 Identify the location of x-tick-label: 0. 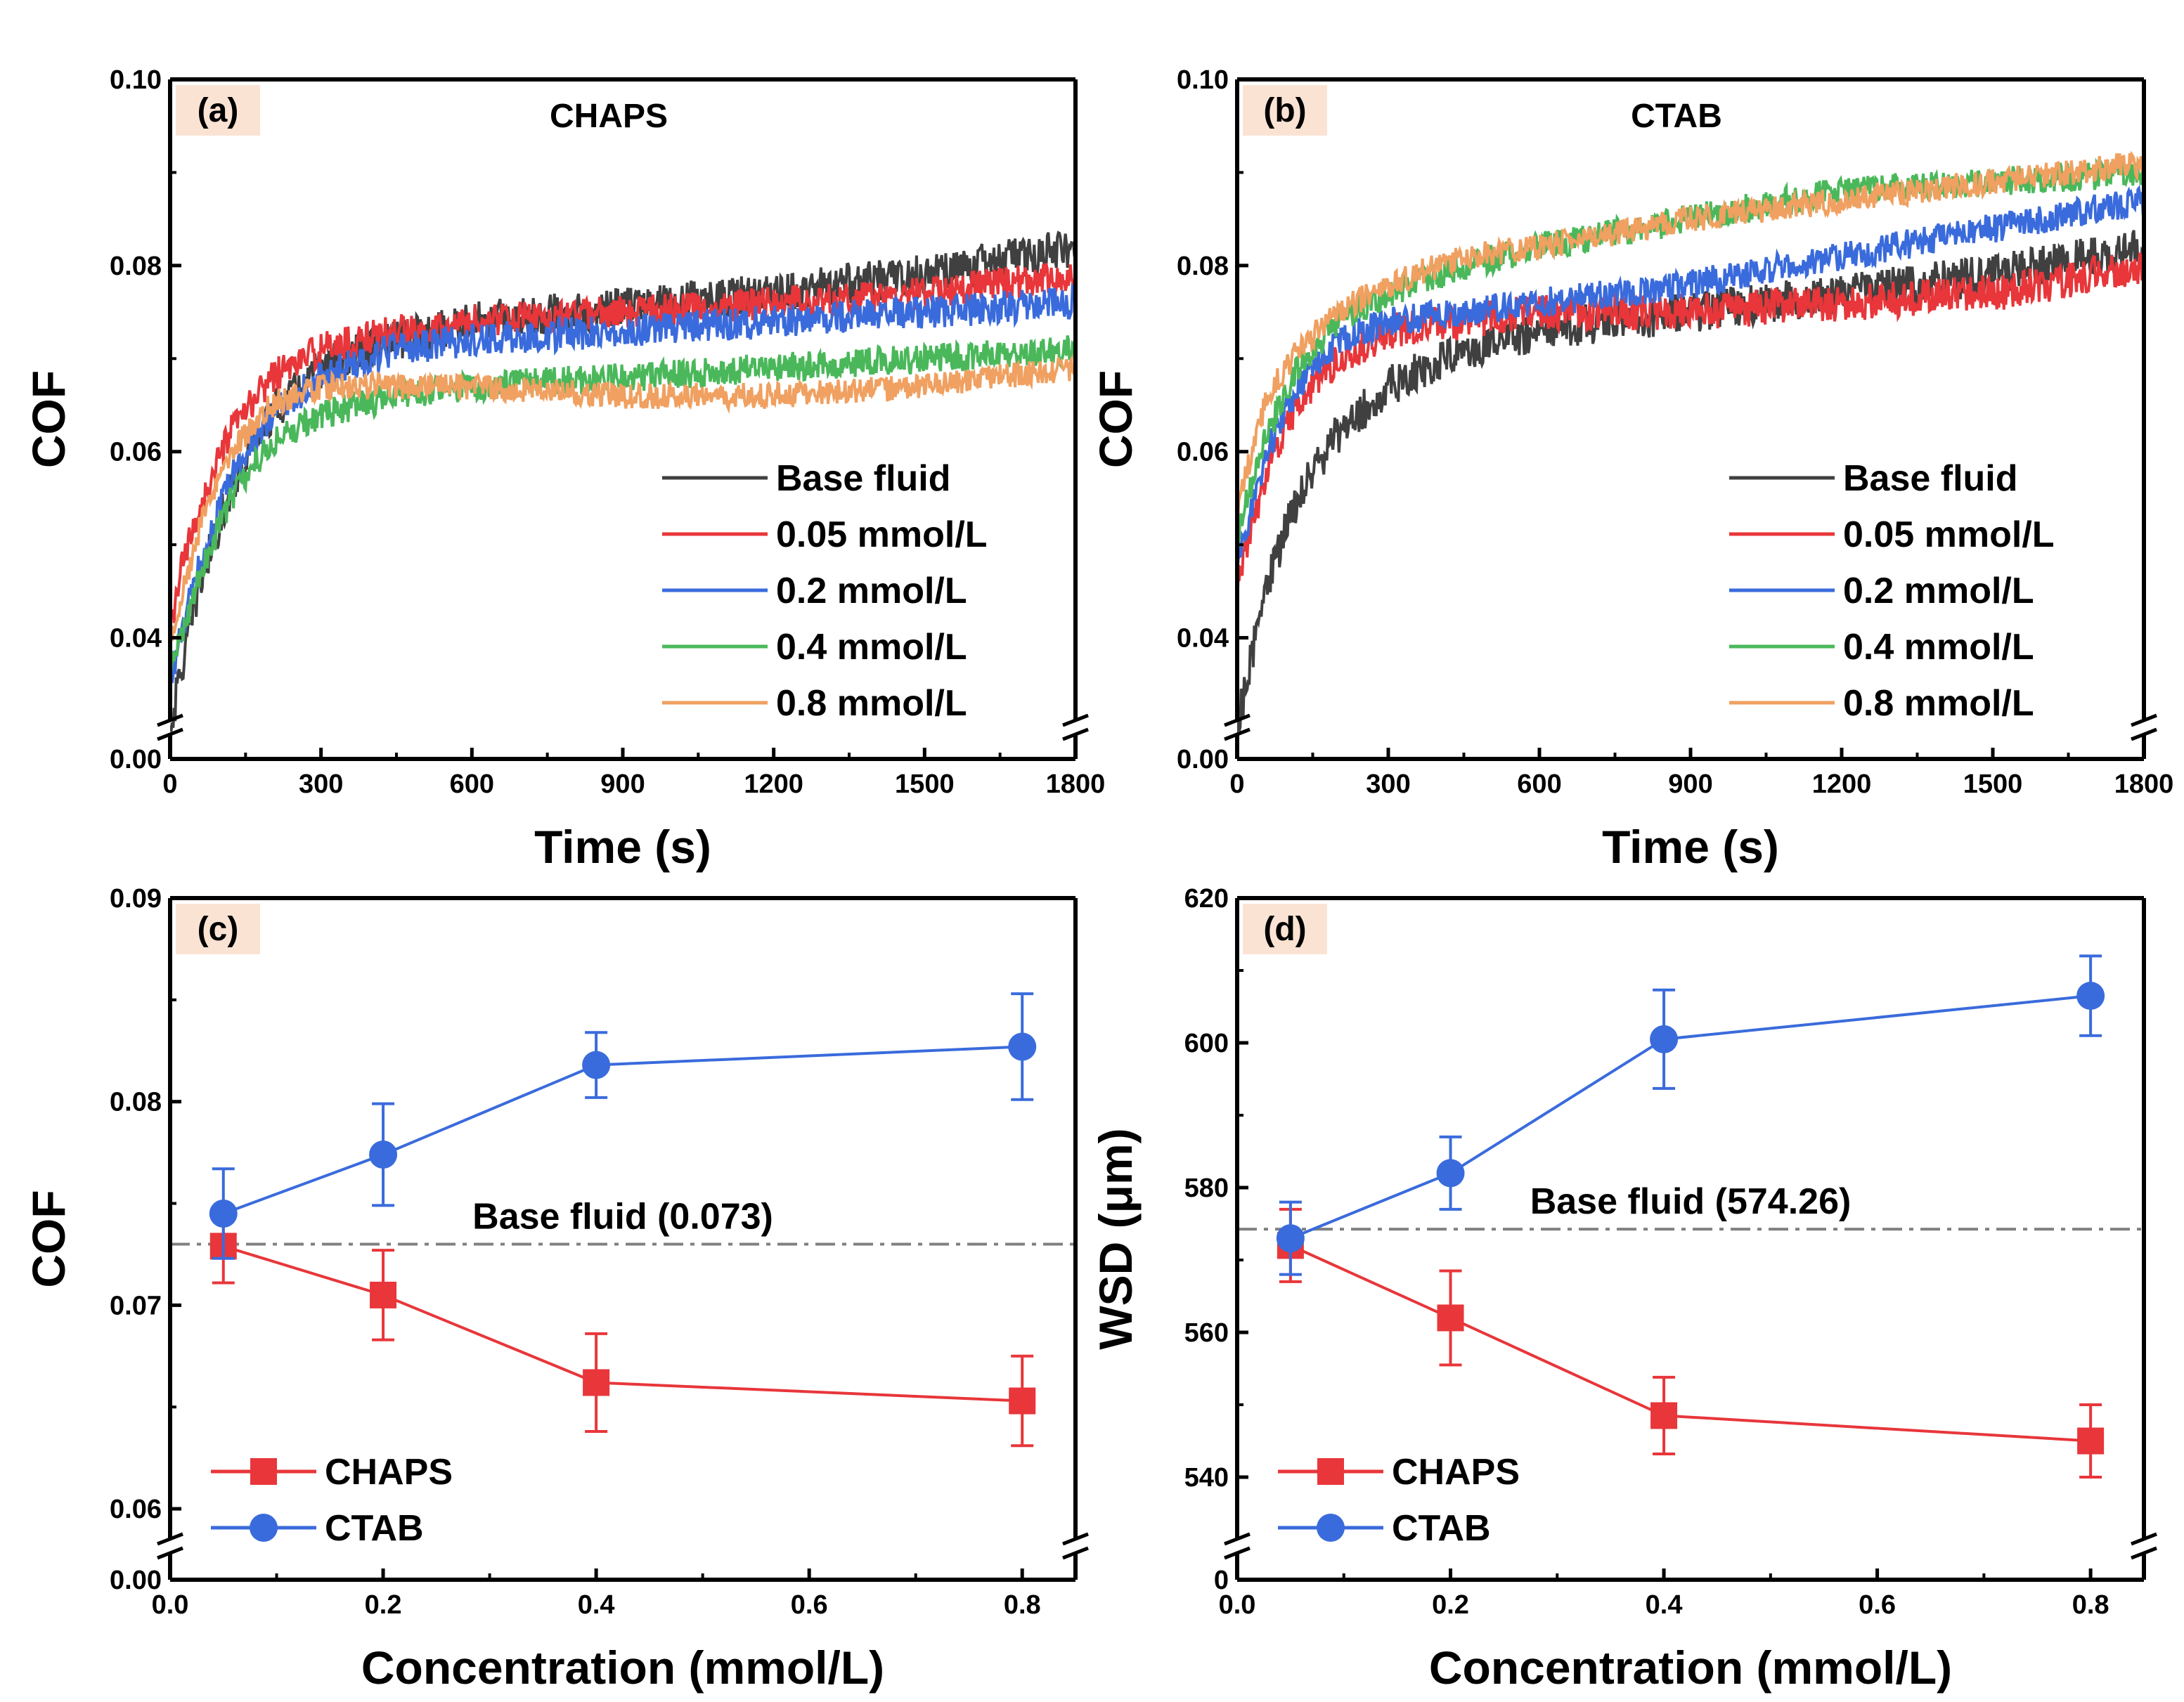
(169, 784).